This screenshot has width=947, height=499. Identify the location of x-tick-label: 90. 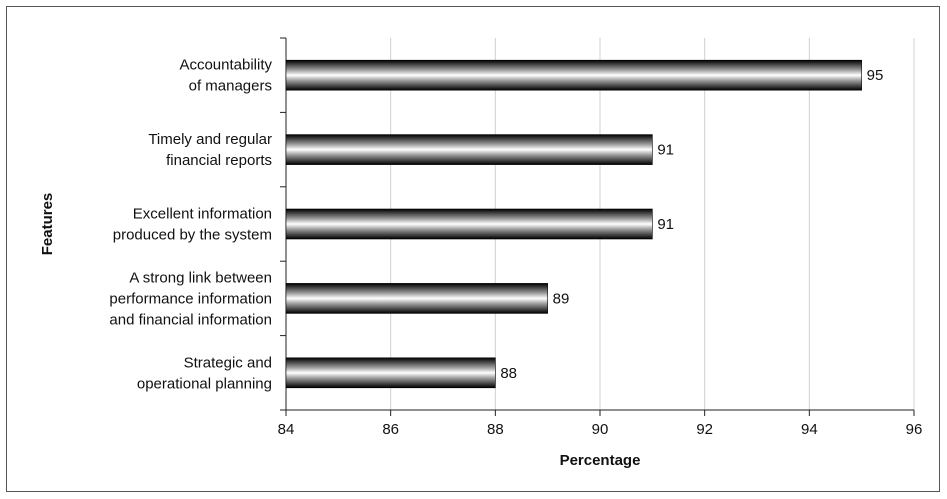
(600, 429).